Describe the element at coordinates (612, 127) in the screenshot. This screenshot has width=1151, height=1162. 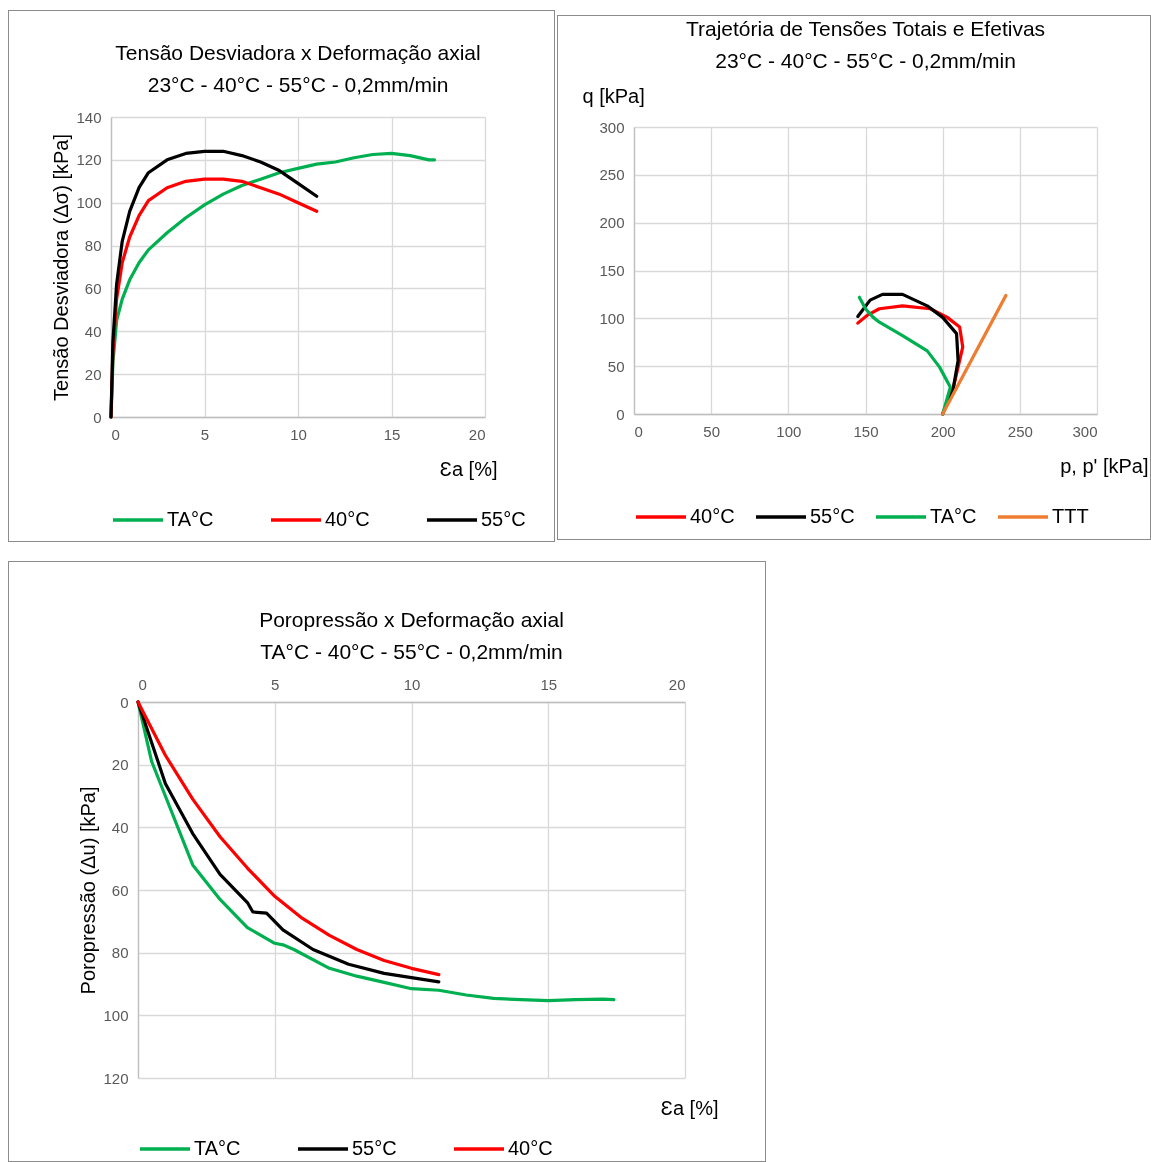
I see `y-tick-label: 300` at that location.